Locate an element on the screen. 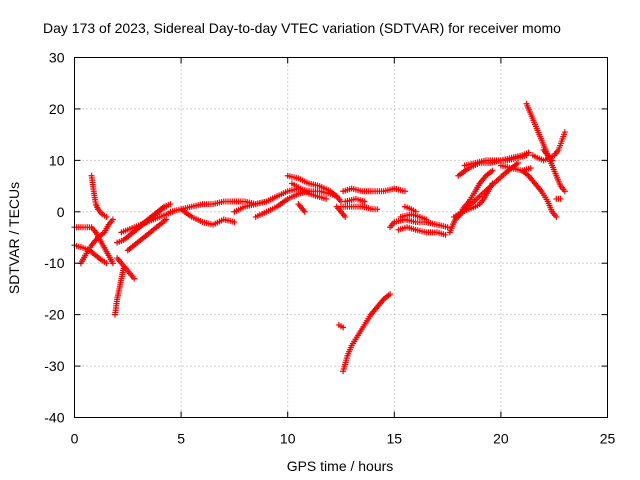 Image resolution: width=640 pixels, height=480 pixels. x-tick-label: 5 is located at coordinates (181, 439).